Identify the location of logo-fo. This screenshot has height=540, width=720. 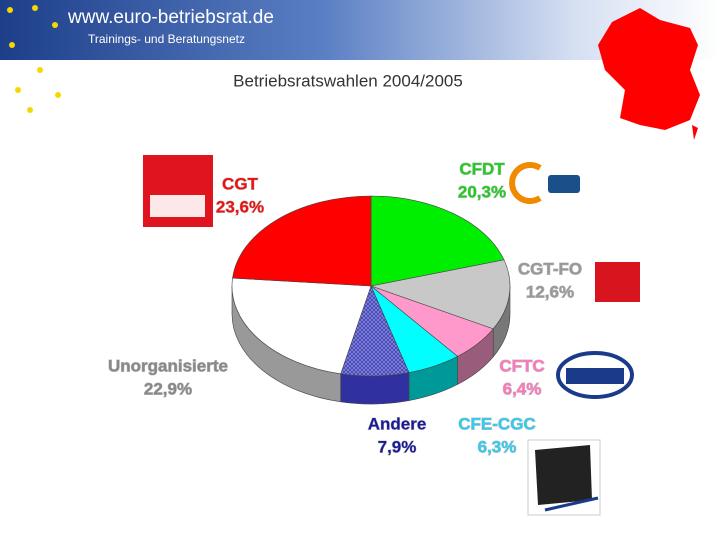
(617, 282).